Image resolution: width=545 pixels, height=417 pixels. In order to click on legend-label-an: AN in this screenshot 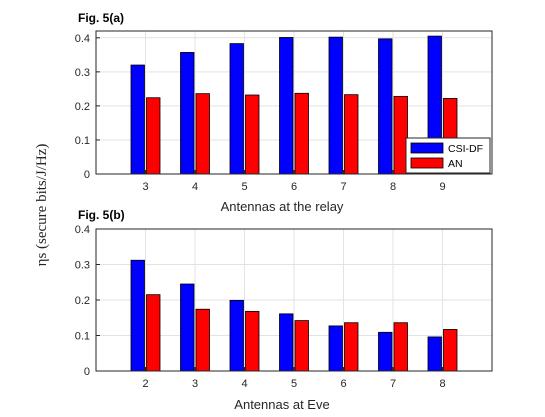, I will do `click(455, 164)`.